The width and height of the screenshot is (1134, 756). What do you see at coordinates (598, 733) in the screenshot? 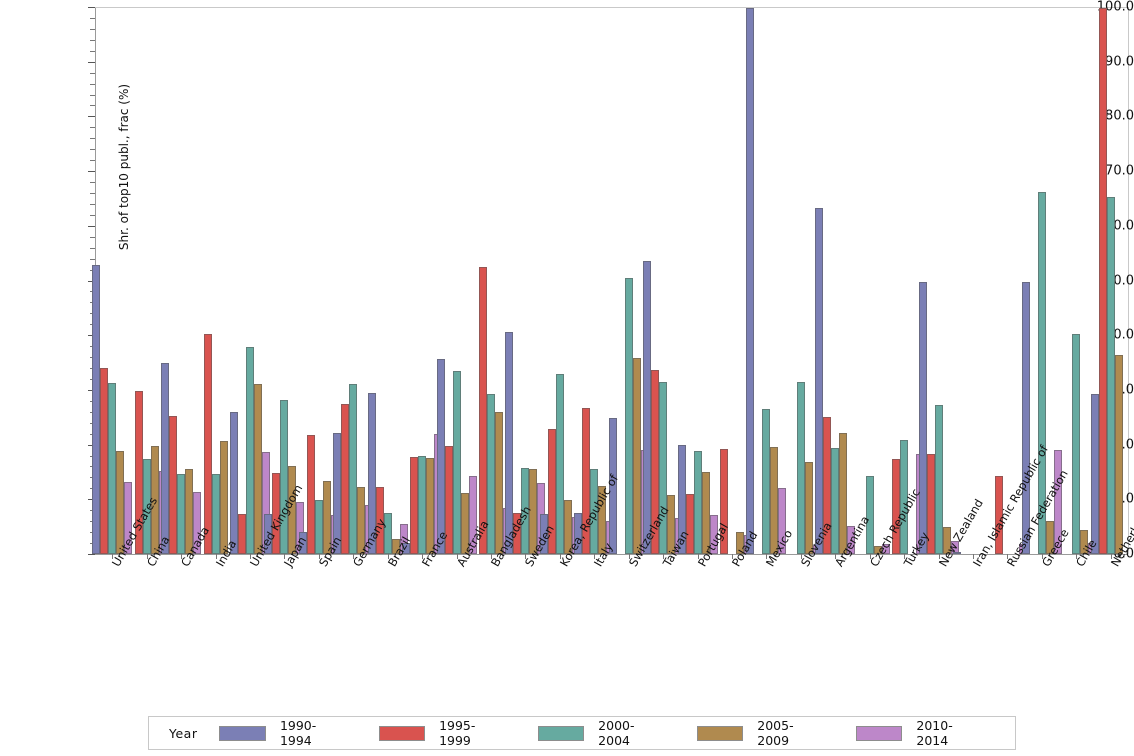
I see `legend-item: 2000-2004` at bounding box center [598, 733].